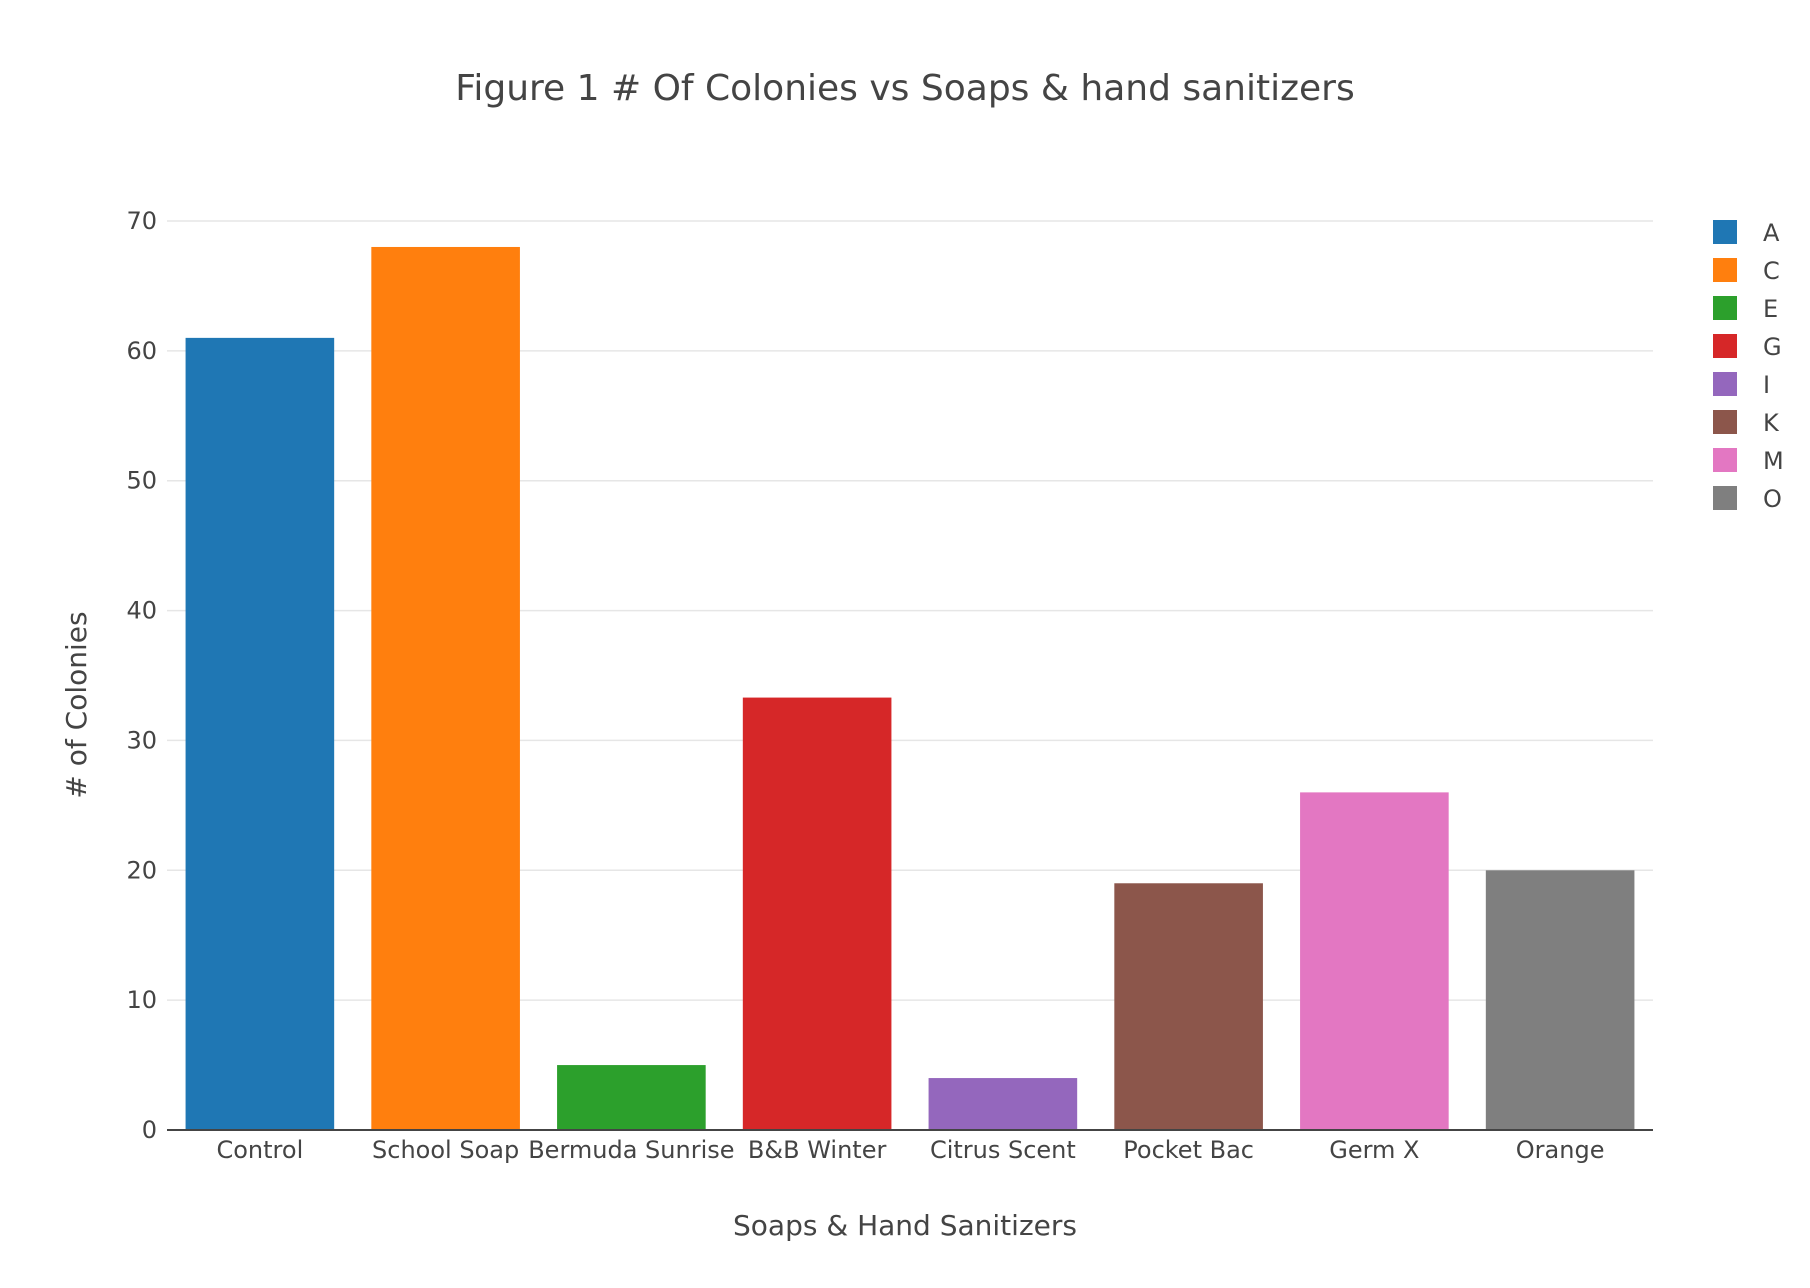  What do you see at coordinates (445, 688) in the screenshot?
I see `bar-school-soap` at bounding box center [445, 688].